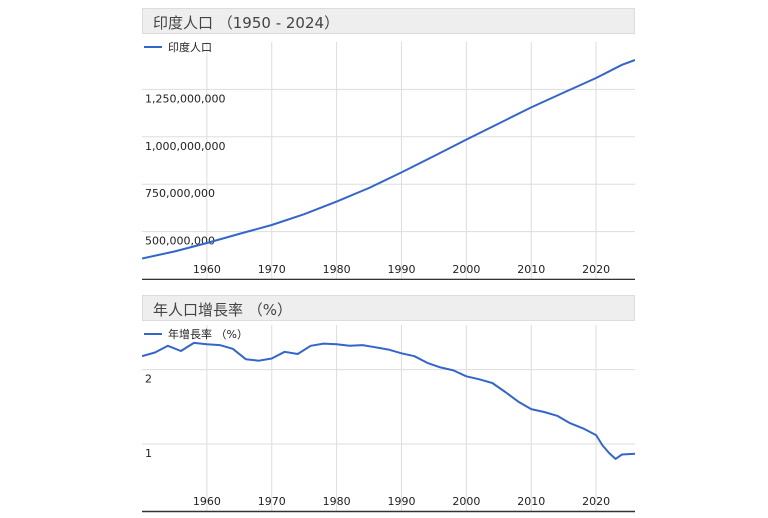  What do you see at coordinates (401, 501) in the screenshot?
I see `growth-xtick-label: 1990` at bounding box center [401, 501].